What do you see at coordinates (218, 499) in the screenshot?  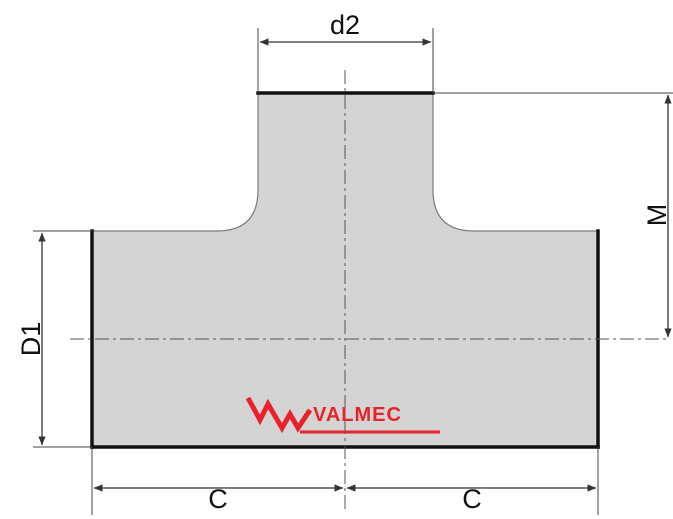 I see `label-c-left: C` at bounding box center [218, 499].